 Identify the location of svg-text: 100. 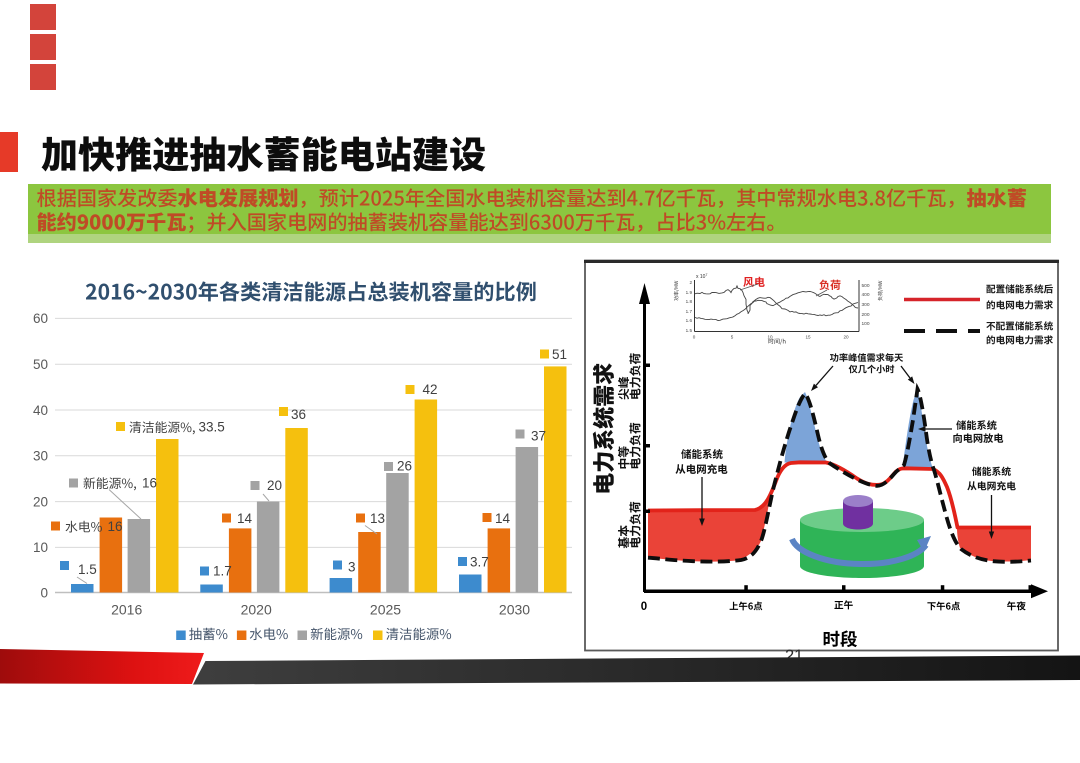
(866, 324).